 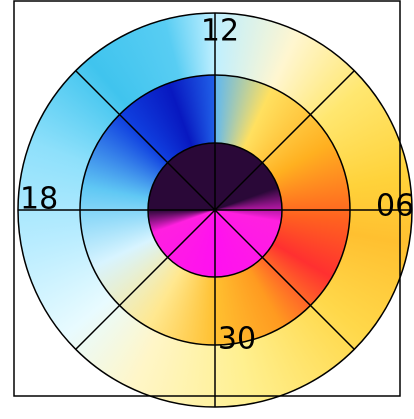 What do you see at coordinates (237, 339) in the screenshot?
I see `angle-label: 30` at bounding box center [237, 339].